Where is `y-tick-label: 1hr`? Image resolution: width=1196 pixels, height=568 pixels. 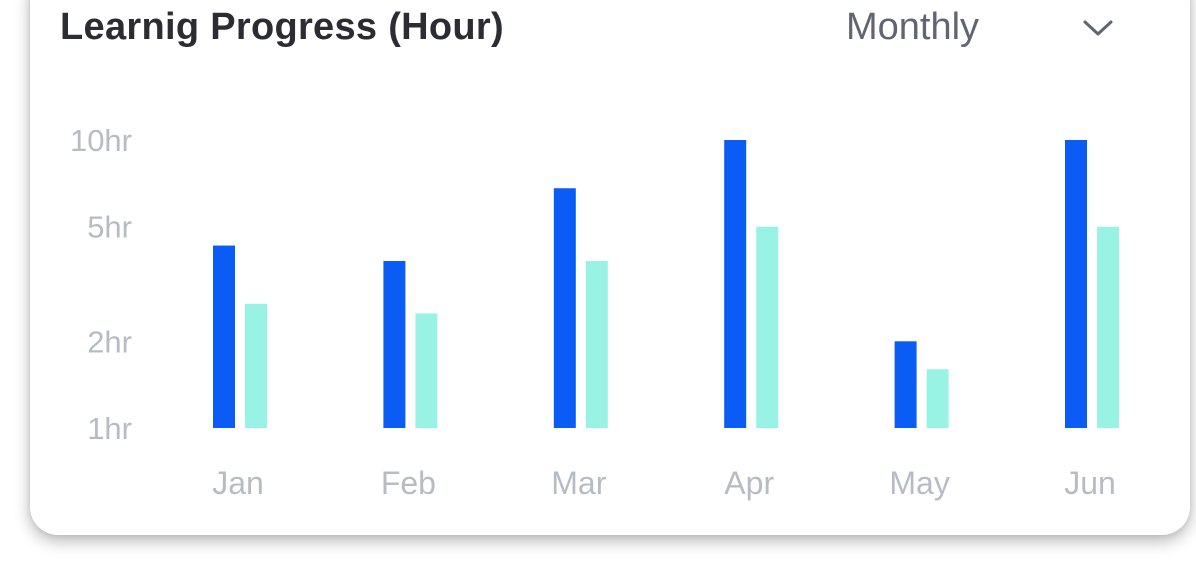
y-tick-label: 1hr is located at coordinates (109, 428).